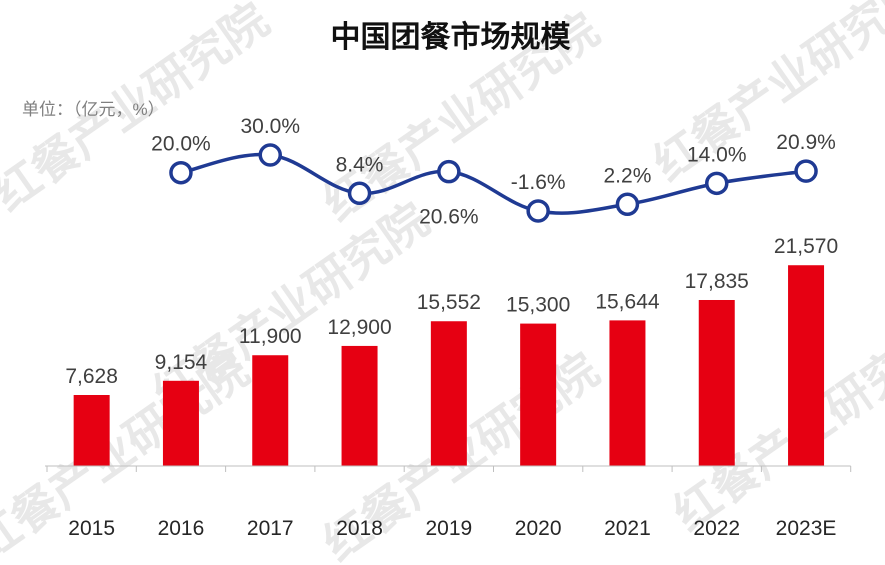 This screenshot has height=565, width=885. Describe the element at coordinates (91, 376) in the screenshot. I see `bar-label-2015: 7,628` at that location.